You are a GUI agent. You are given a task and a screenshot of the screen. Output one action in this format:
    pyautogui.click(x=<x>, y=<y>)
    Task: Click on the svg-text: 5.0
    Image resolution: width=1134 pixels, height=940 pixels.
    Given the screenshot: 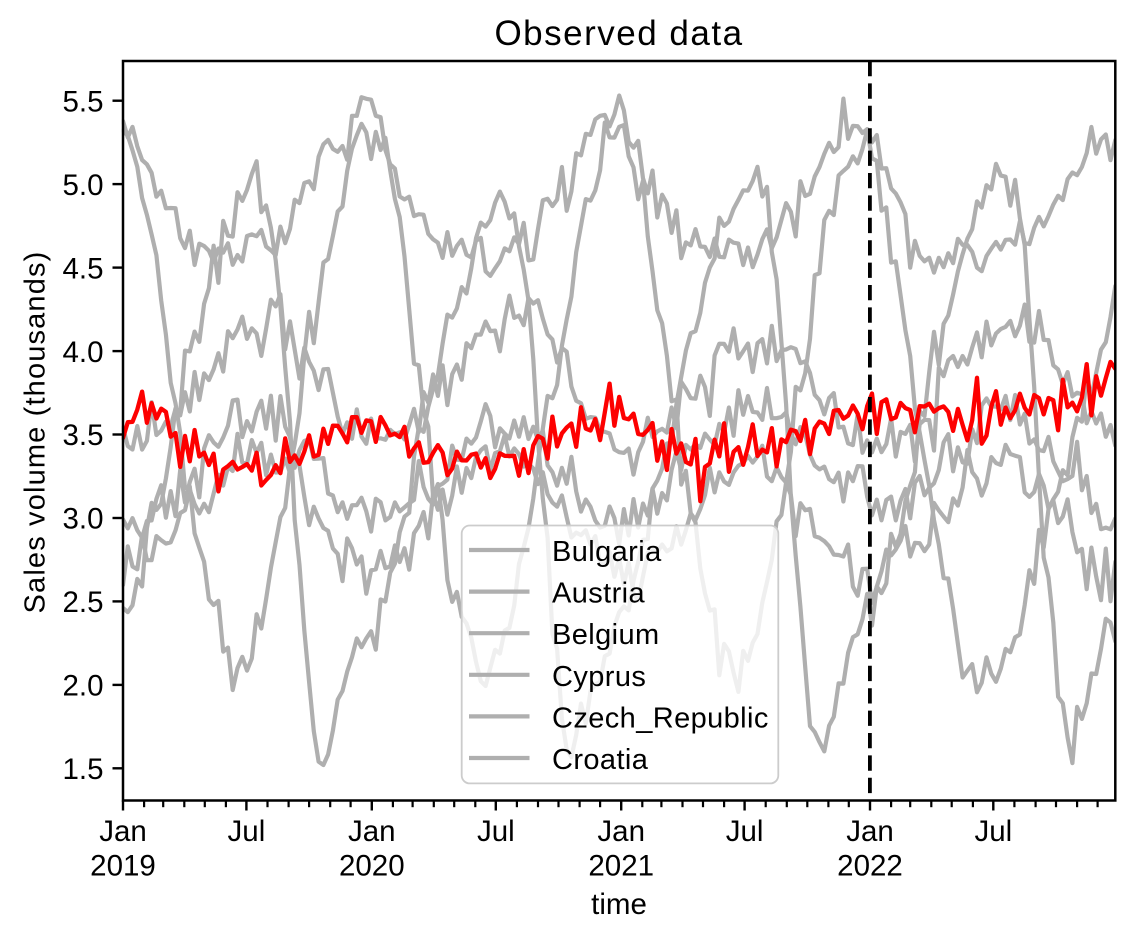 What is the action you would take?
    pyautogui.click(x=82, y=185)
    